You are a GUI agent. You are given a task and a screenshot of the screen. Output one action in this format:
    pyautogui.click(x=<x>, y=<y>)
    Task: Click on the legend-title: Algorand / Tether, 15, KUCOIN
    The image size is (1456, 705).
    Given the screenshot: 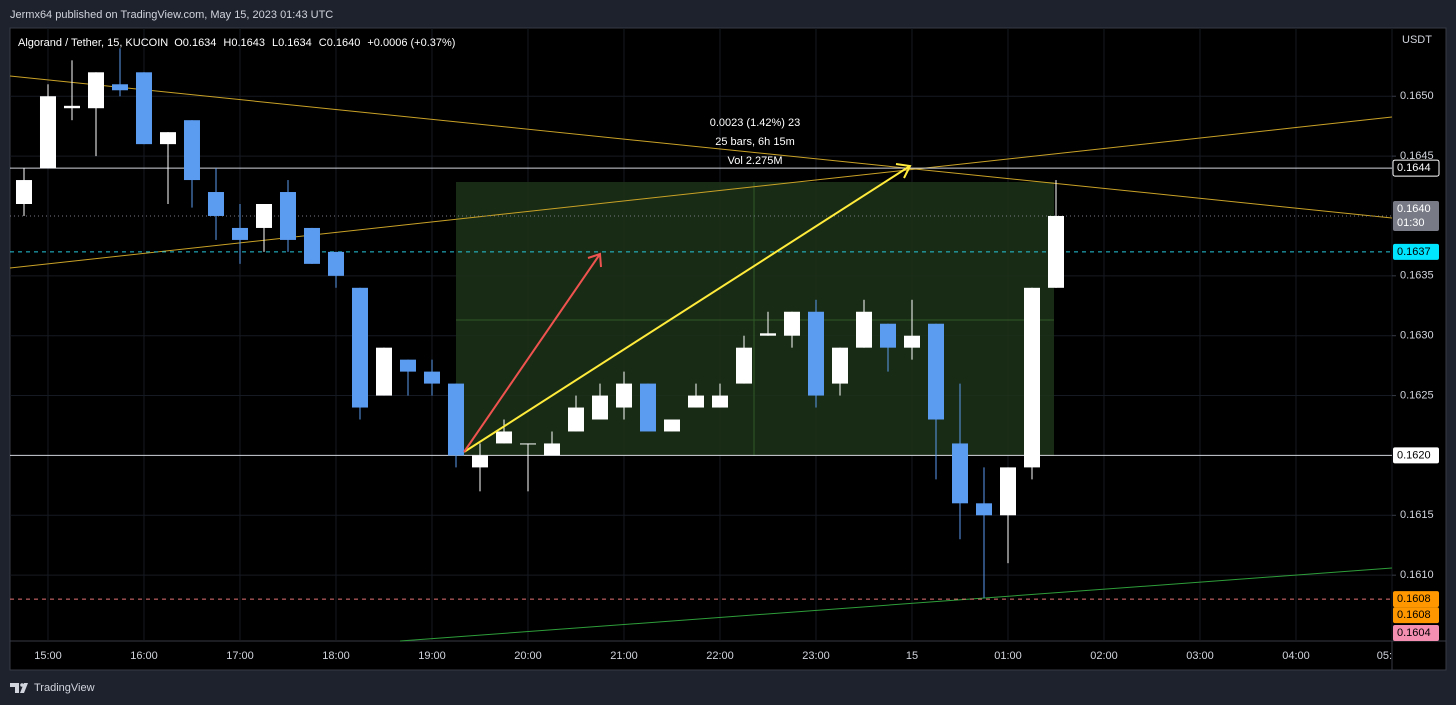 What is the action you would take?
    pyautogui.click(x=93, y=43)
    